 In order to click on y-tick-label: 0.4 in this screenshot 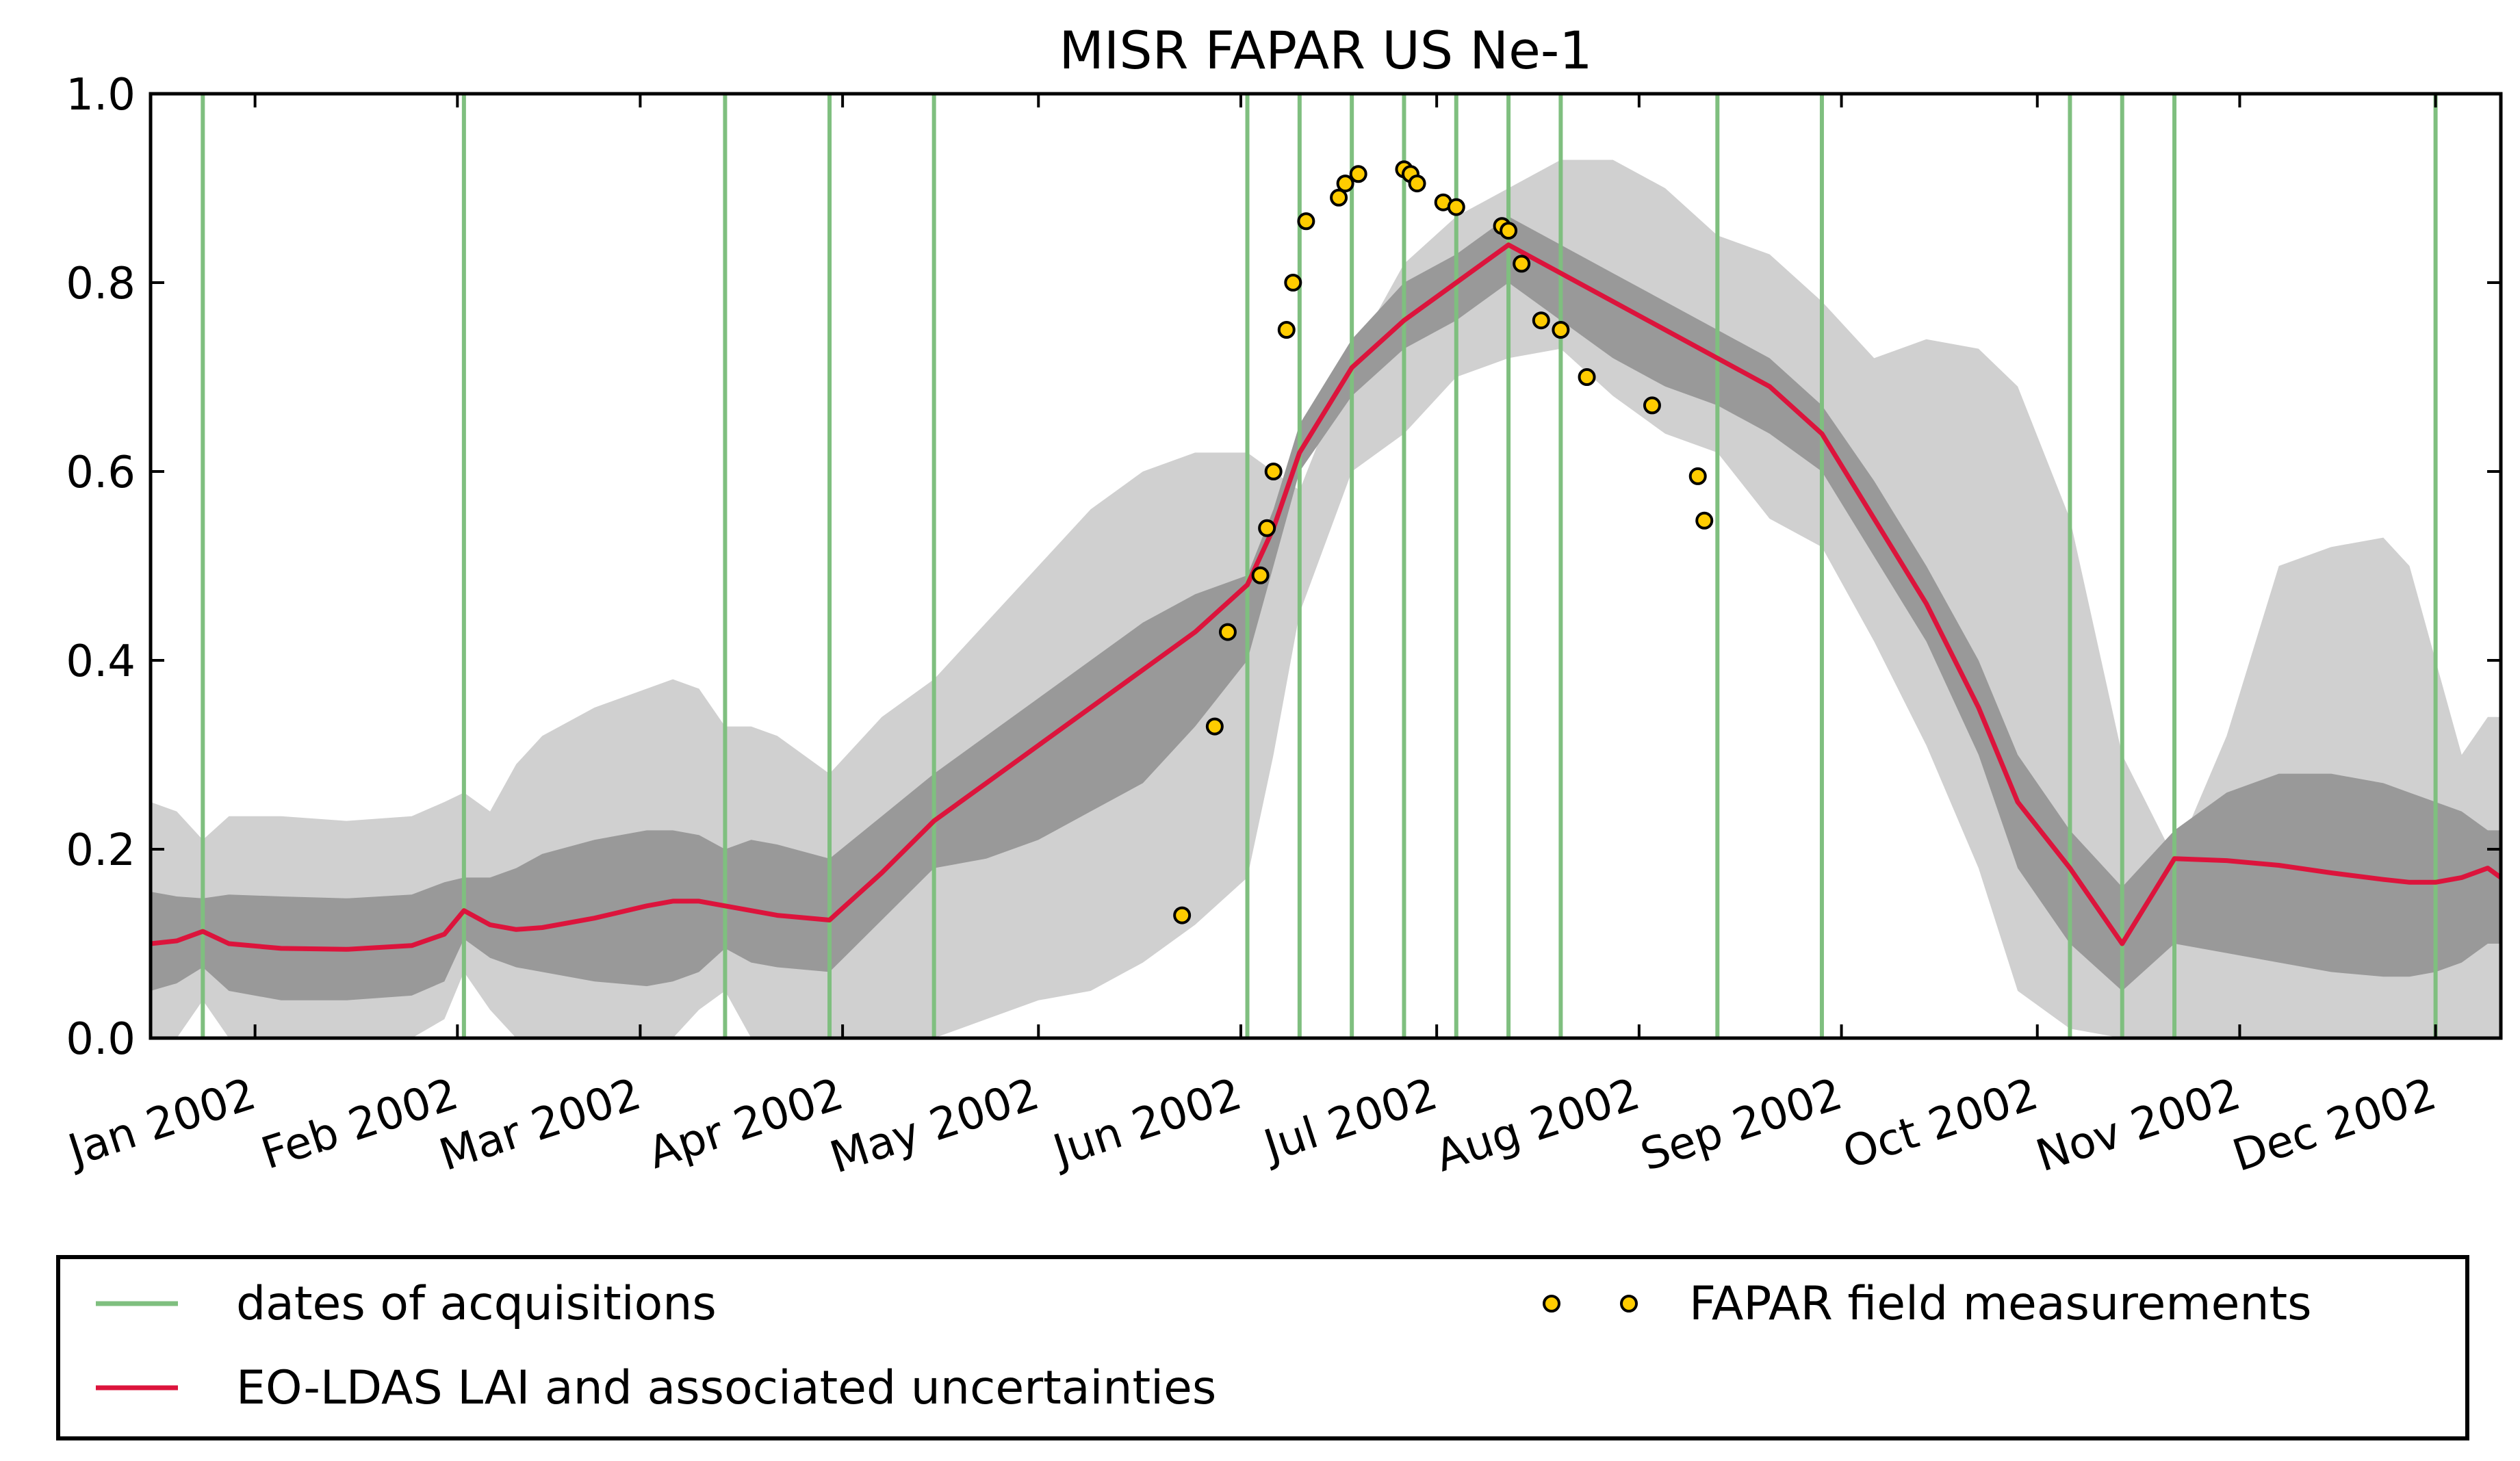, I will do `click(101, 661)`.